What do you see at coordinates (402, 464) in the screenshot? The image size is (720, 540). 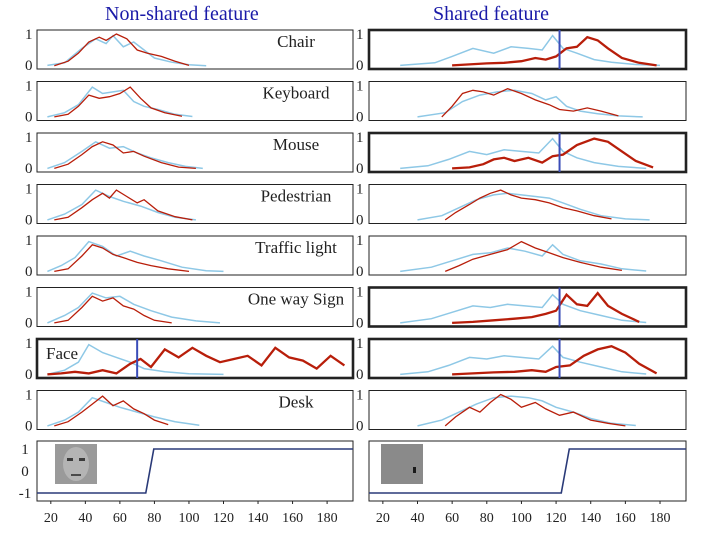 I see `feature-patch-thumbnail` at bounding box center [402, 464].